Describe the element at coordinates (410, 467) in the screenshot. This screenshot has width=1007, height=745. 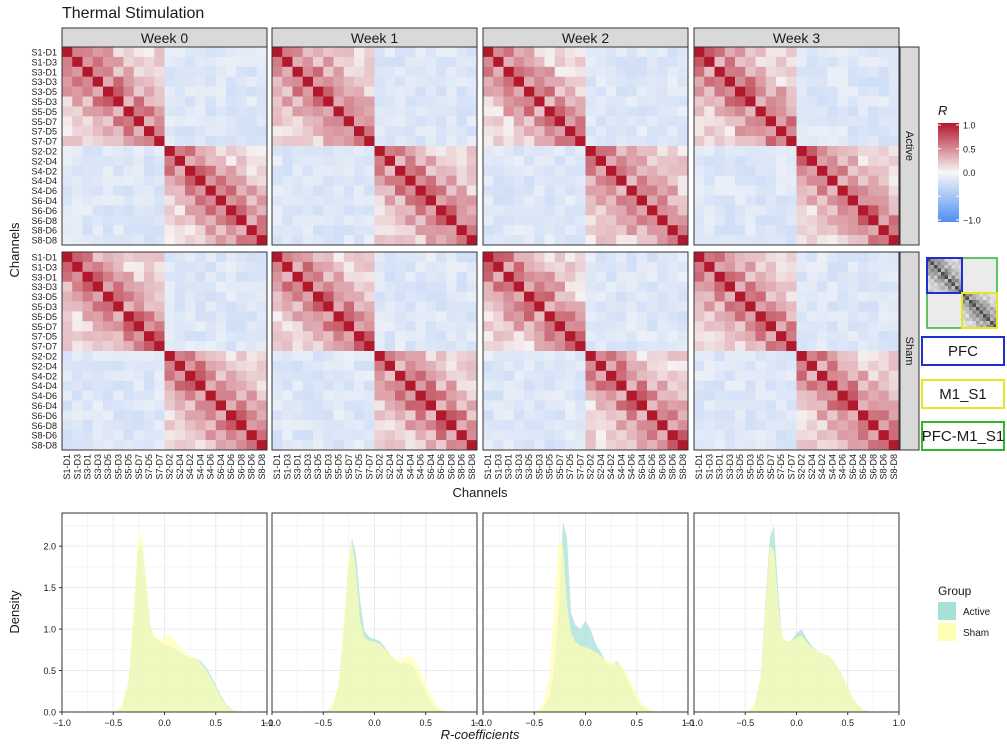
I see `x-tick-label: S4-D4` at that location.